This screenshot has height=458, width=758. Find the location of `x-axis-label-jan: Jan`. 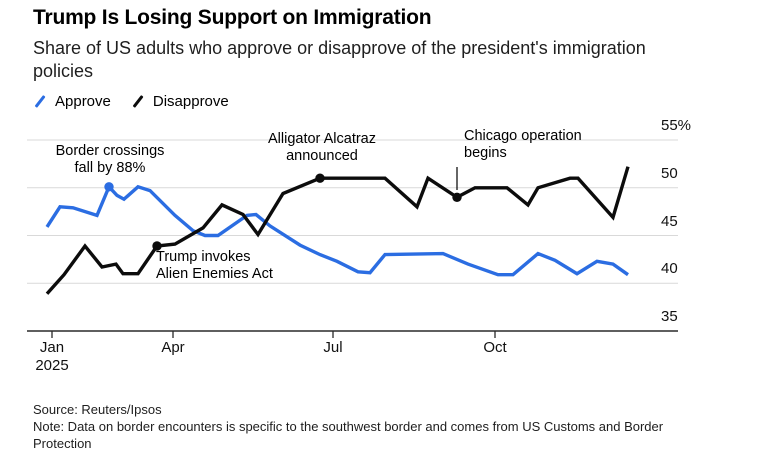

x-axis-label-jan: Jan is located at coordinates (52, 347).